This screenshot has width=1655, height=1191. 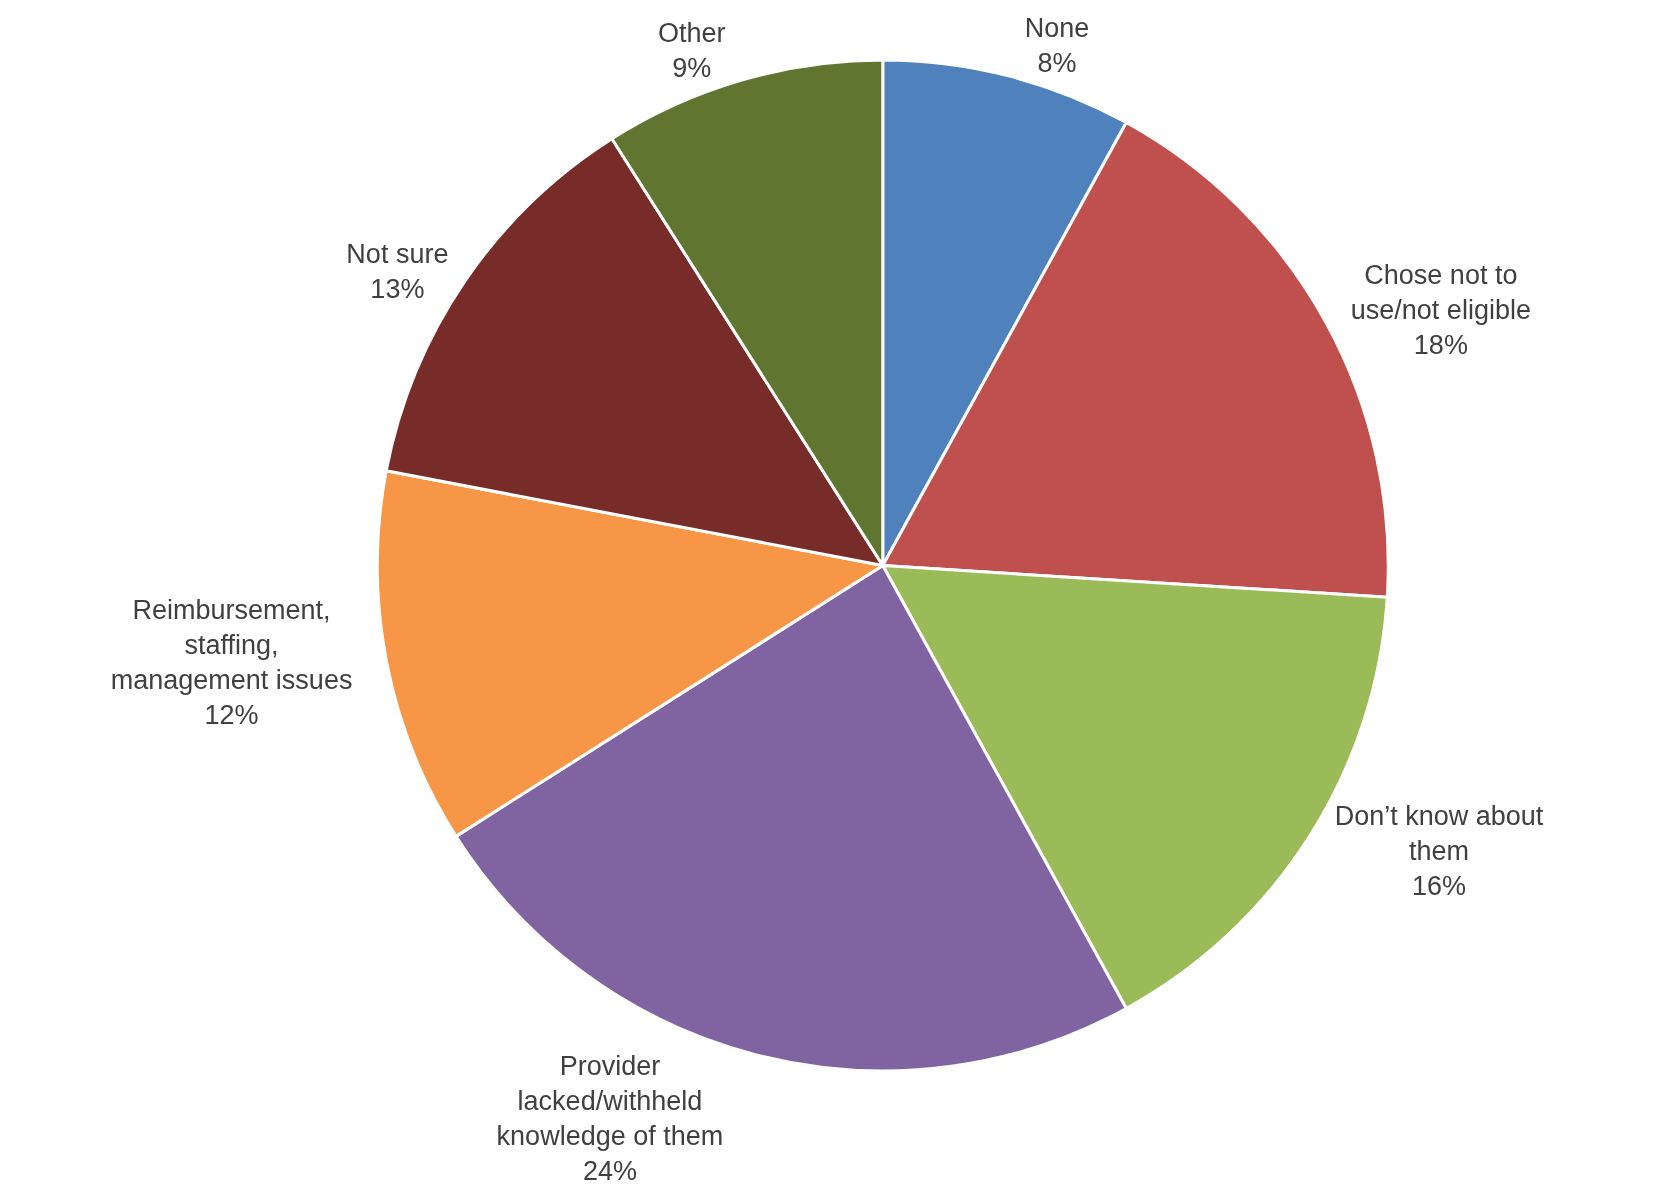 I want to click on slice-label: Reimbursement, staffing, management issues, so click(x=231, y=645).